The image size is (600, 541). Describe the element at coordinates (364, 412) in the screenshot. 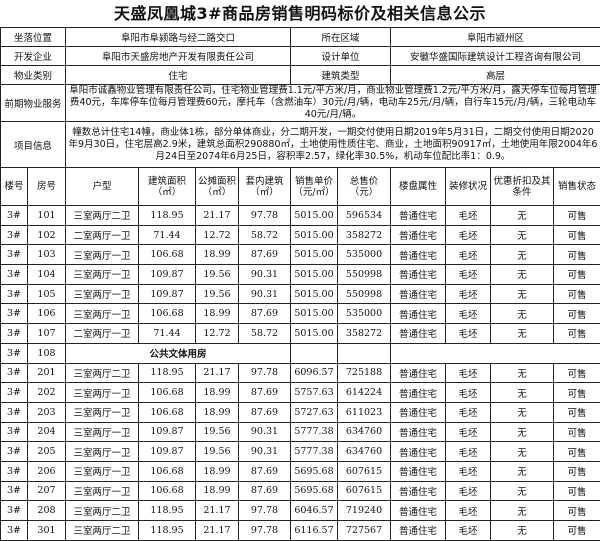

I see `cell-total-price: 611023` at that location.